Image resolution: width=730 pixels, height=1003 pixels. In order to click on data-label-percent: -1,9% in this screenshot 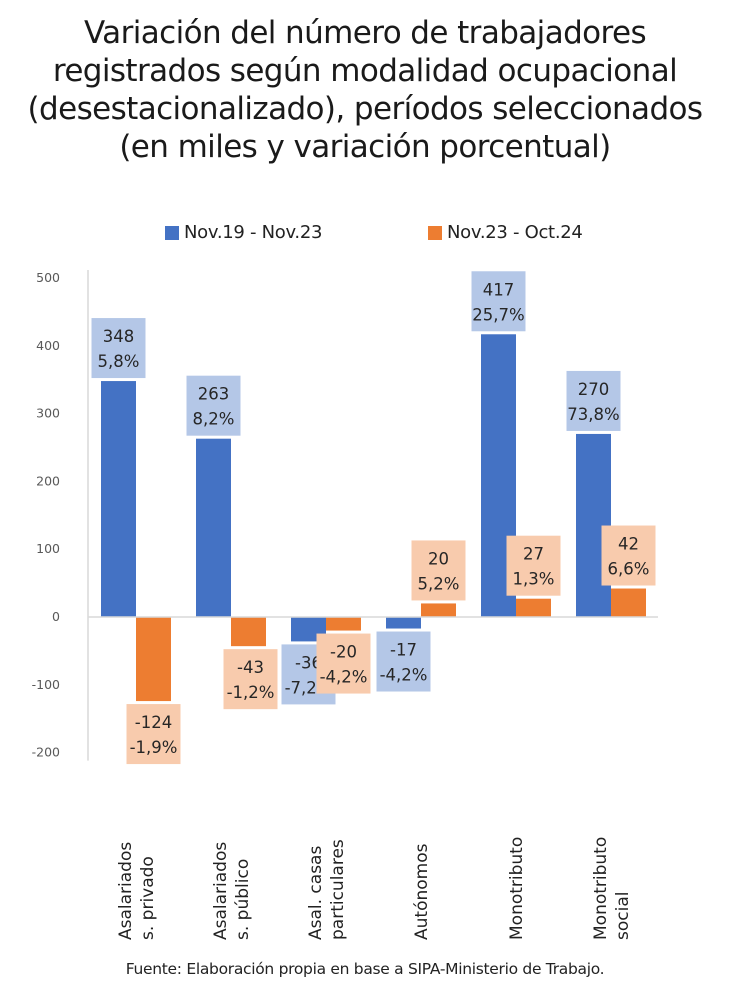, I will do `click(154, 747)`.